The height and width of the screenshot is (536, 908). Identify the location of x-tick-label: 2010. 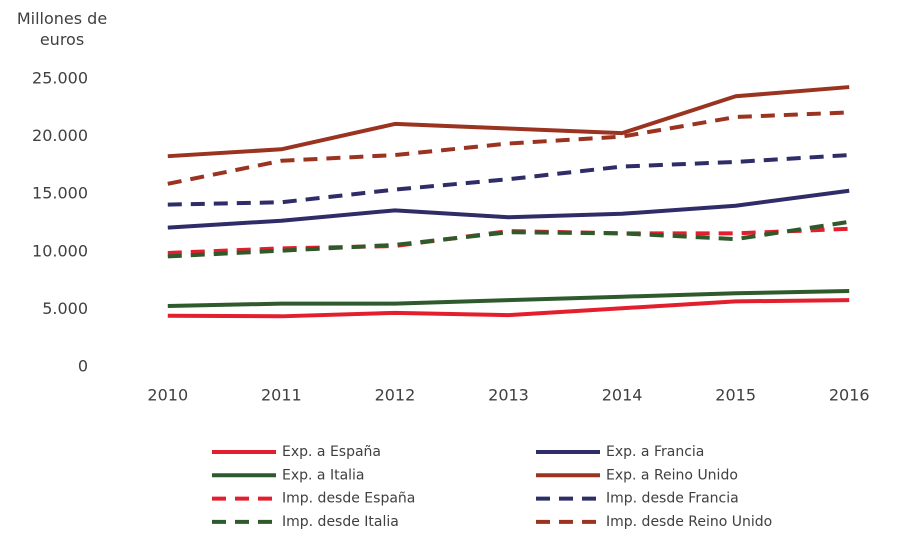
(167, 395).